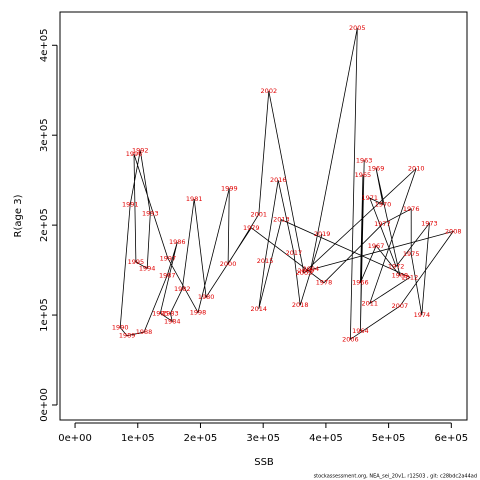 The width and height of the screenshot is (480, 480). What do you see at coordinates (44, 135) in the screenshot?
I see `y-tick-label: 3e+05` at bounding box center [44, 135].